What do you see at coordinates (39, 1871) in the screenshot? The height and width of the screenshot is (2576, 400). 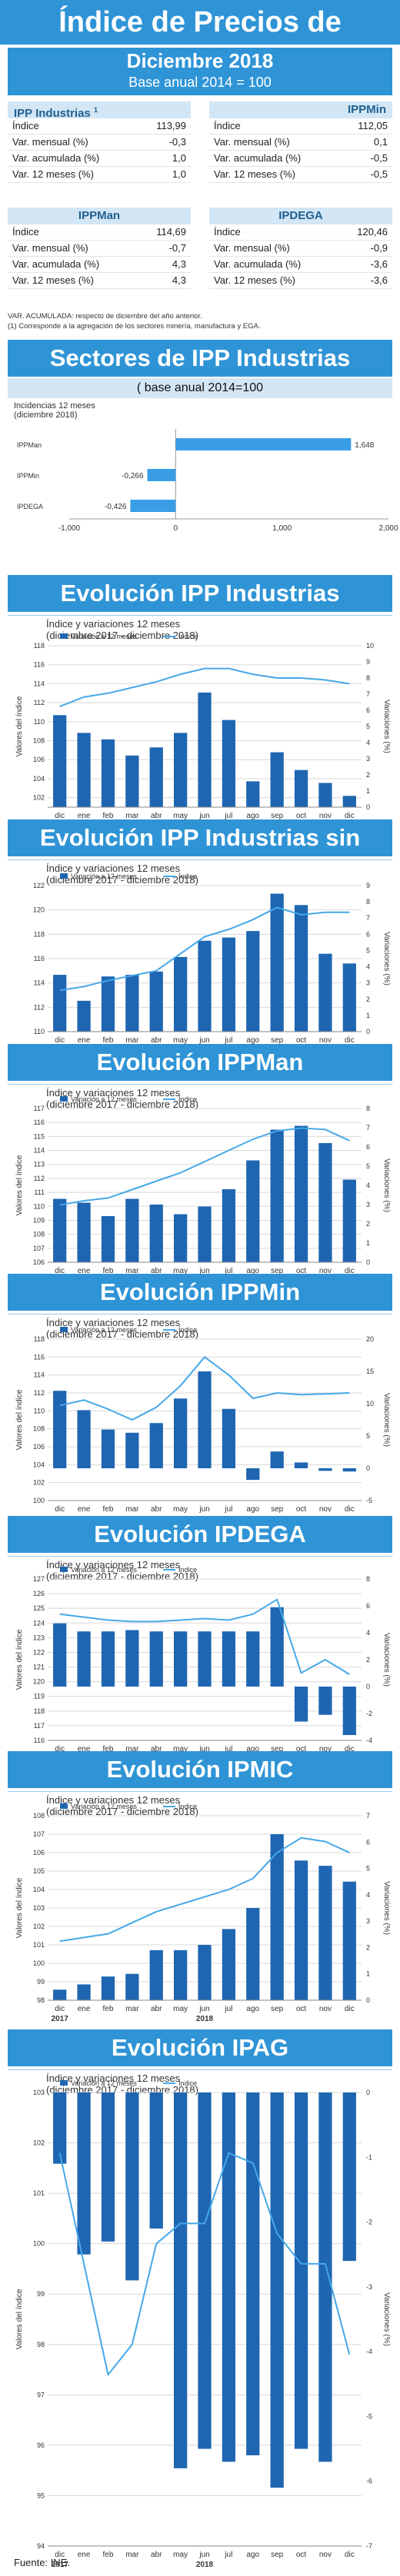 I see `y-tick-label: 105` at bounding box center [39, 1871].